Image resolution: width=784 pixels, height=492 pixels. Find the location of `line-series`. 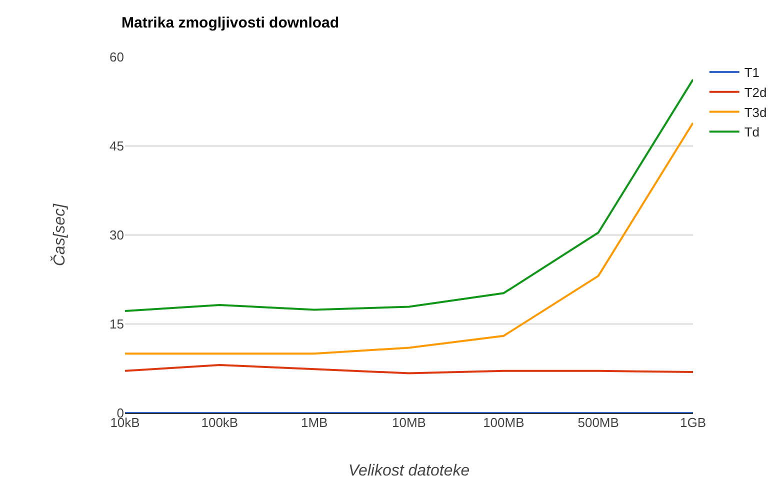

line-series is located at coordinates (409, 369).